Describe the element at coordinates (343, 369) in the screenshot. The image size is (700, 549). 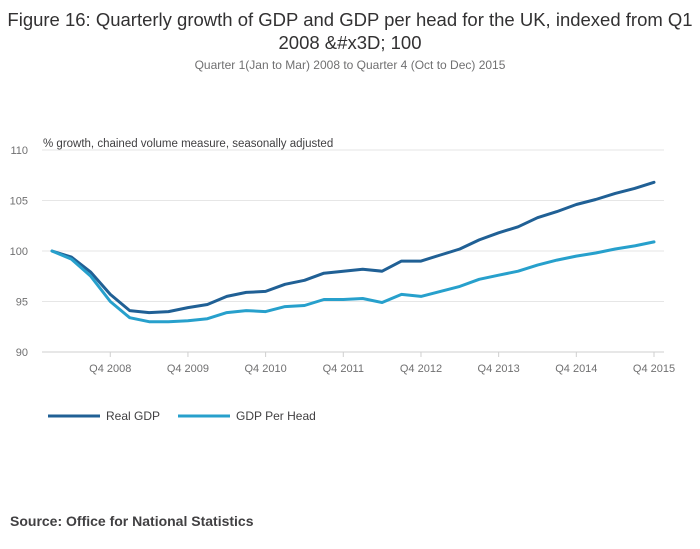
I see `x-tick-label: Q4 2011` at that location.